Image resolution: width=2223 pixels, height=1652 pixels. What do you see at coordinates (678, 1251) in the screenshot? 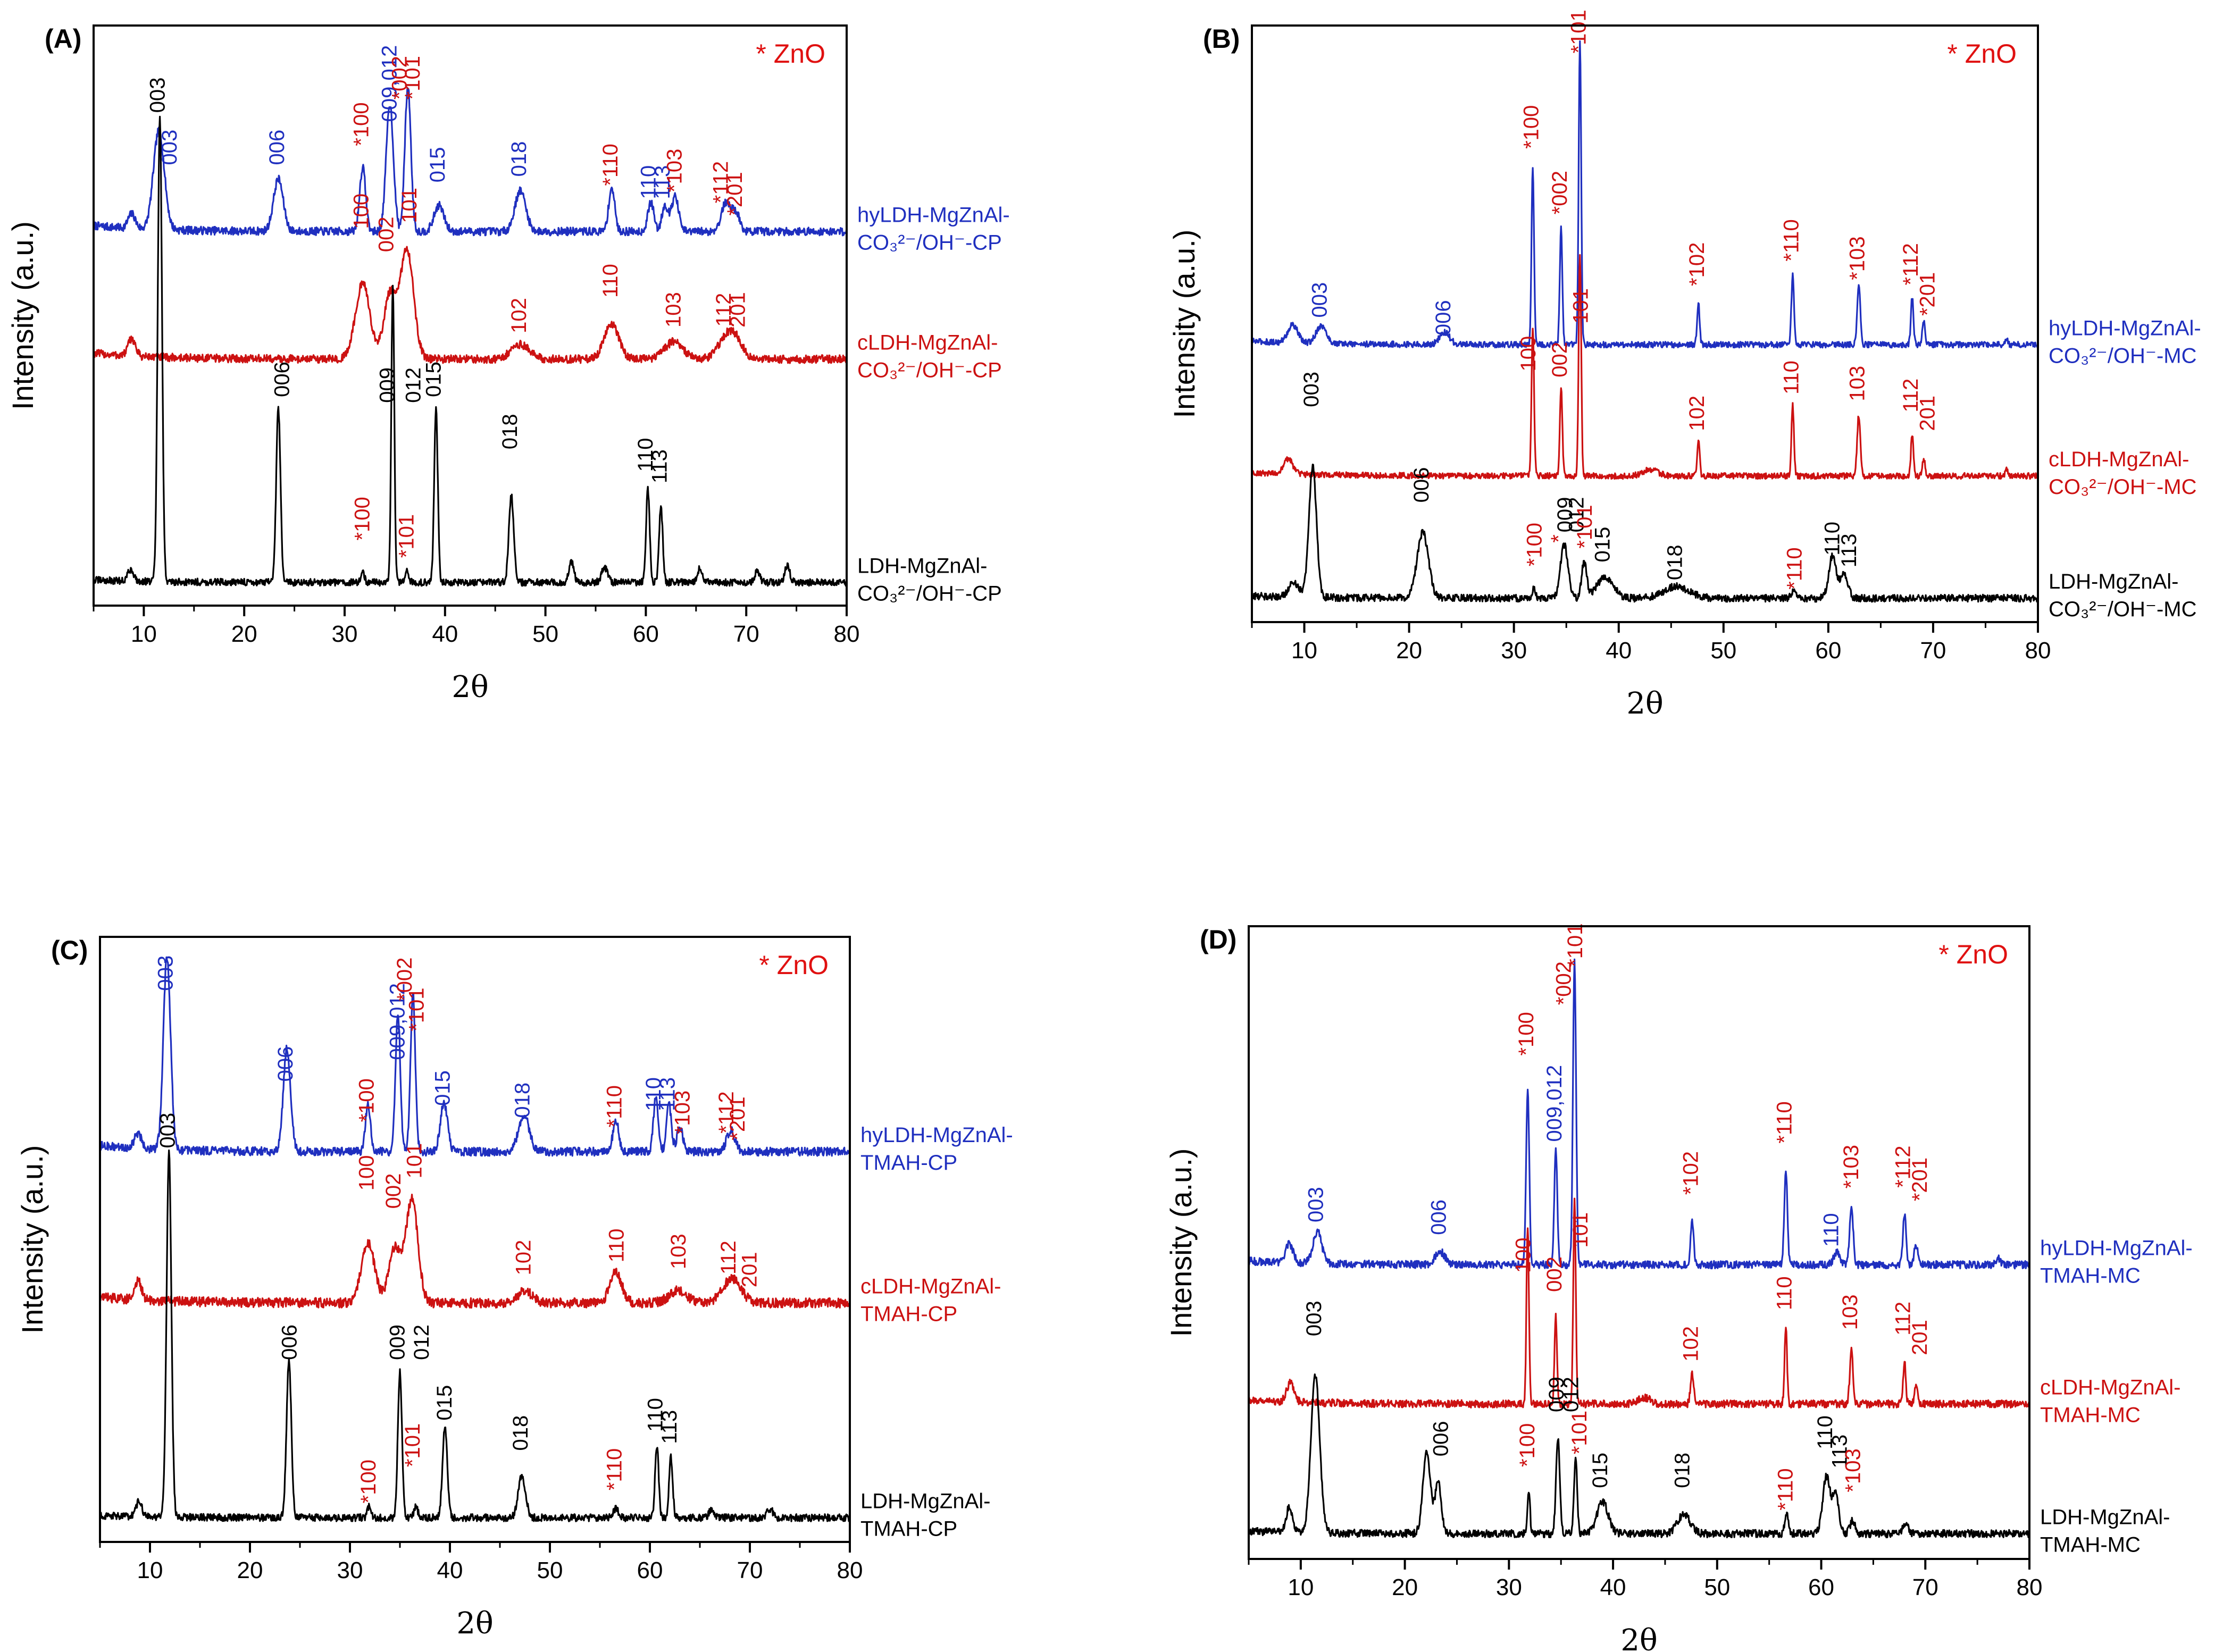
I see `peak-label: 103` at bounding box center [678, 1251].